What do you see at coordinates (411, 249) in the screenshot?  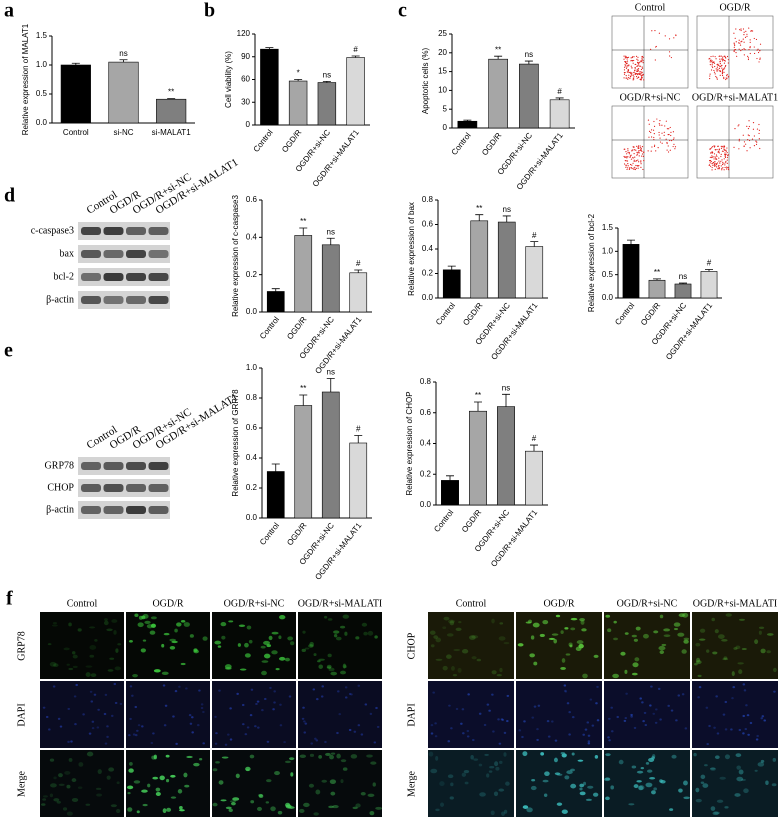 I see `y-axis-label: Relative expression of bax` at bounding box center [411, 249].